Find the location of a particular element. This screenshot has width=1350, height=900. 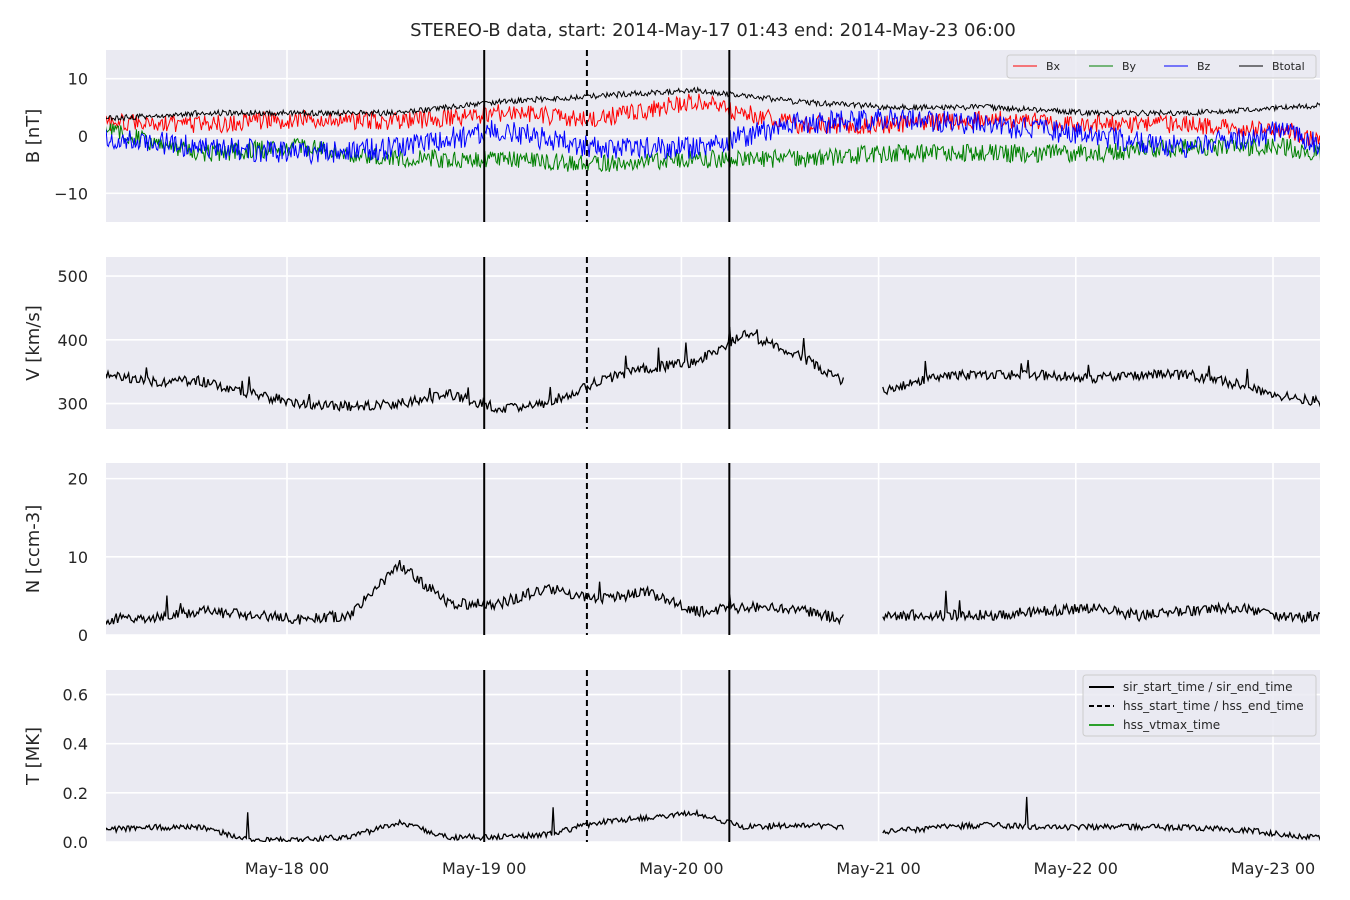

series-line-By is located at coordinates (713, 148).